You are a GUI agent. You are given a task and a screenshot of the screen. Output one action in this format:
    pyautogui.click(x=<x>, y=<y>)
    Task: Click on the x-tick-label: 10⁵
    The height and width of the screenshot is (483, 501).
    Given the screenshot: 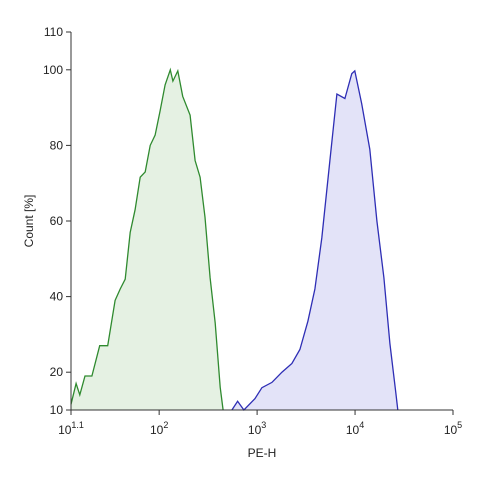 What is the action you would take?
    pyautogui.click(x=453, y=428)
    